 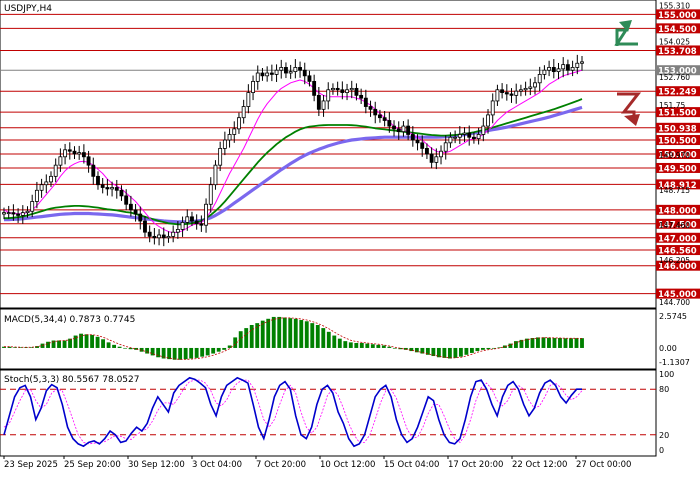 What do you see at coordinates (281, 465) in the screenshot?
I see `x-tick-label-4: 7 Oct 20:00` at bounding box center [281, 465].